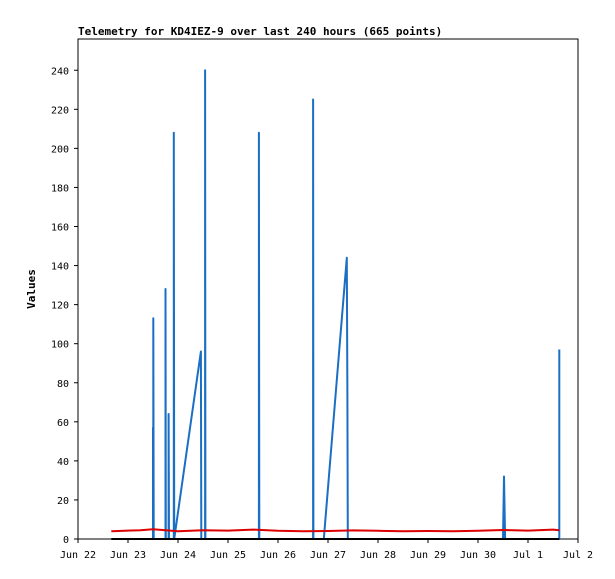 This screenshot has height=579, width=615. I want to click on x-tick-label: Jun 29, so click(428, 555).